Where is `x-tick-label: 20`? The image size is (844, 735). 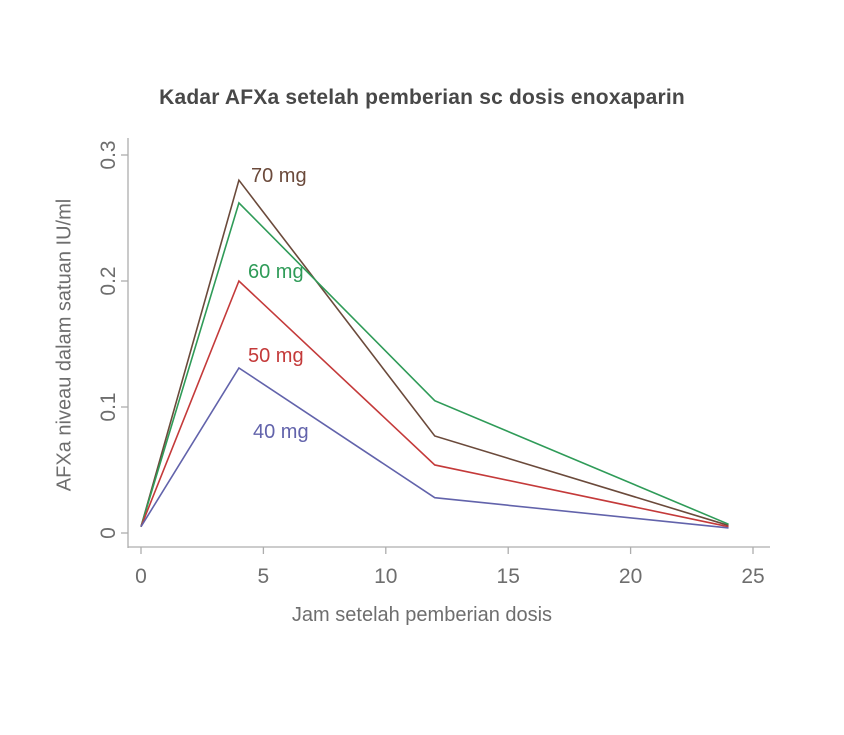
x-tick-label: 20 is located at coordinates (630, 576).